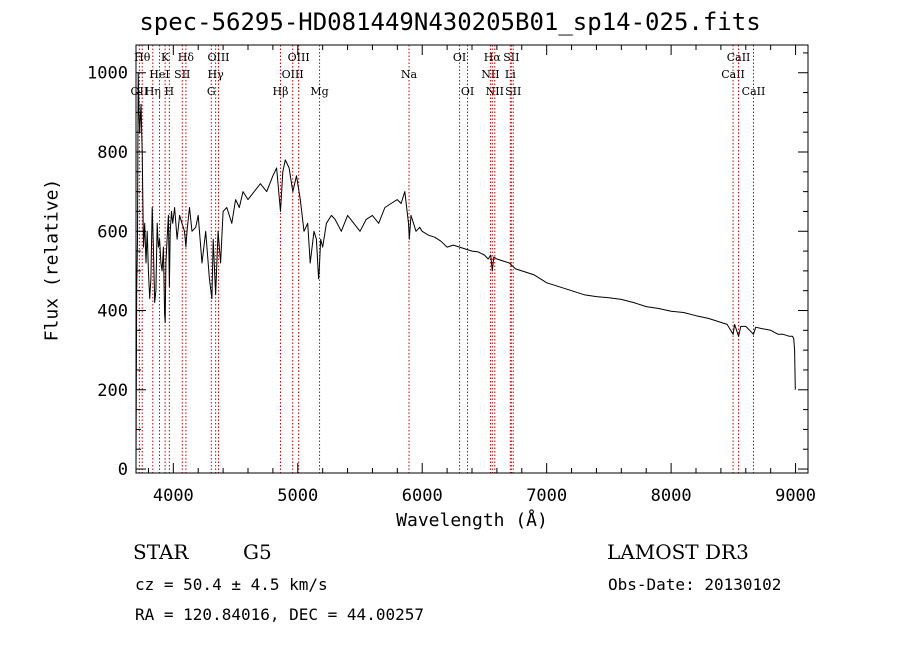 The image size is (900, 649). What do you see at coordinates (161, 552) in the screenshot?
I see `object-class: STAR` at bounding box center [161, 552].